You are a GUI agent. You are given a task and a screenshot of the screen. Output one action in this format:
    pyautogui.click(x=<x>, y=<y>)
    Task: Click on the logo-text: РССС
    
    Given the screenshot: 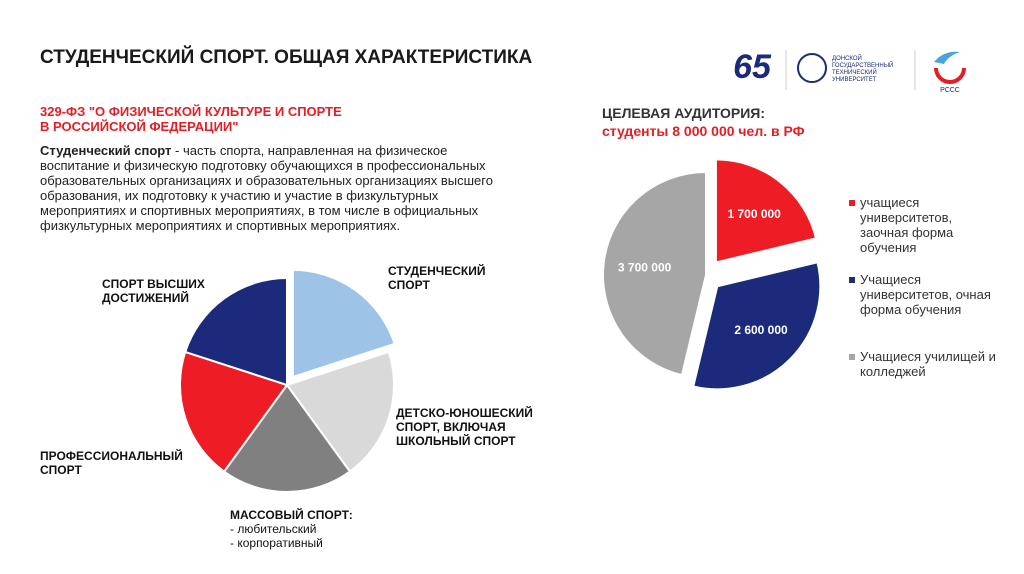 What is the action you would take?
    pyautogui.click(x=950, y=90)
    